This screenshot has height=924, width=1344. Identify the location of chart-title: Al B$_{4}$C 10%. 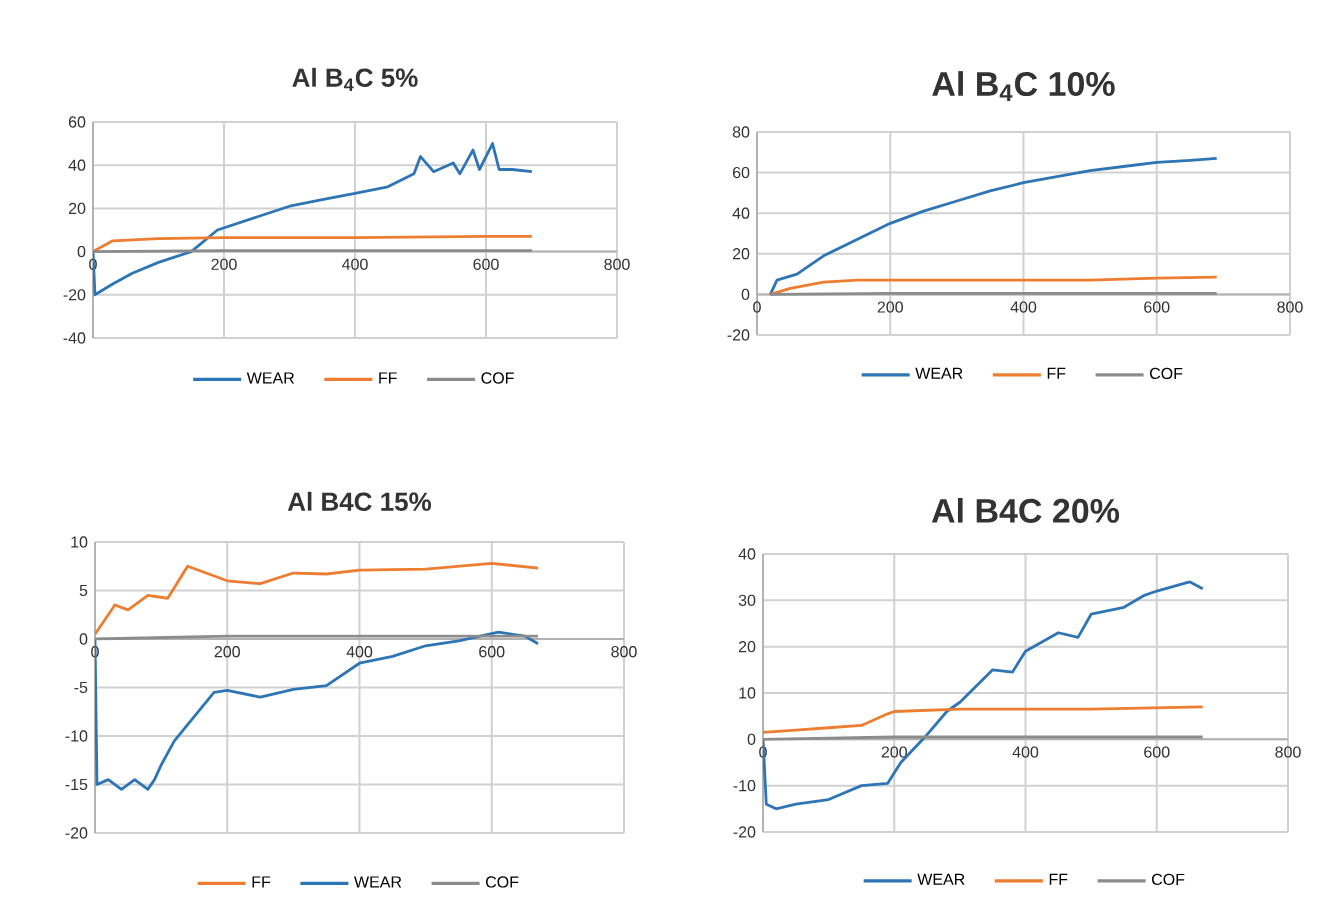
(1023, 86).